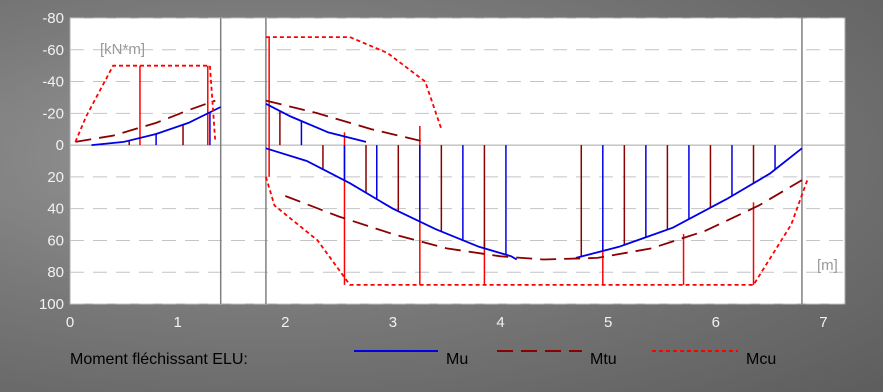 This screenshot has width=883, height=392. What do you see at coordinates (159, 359) in the screenshot?
I see `legend-title: Moment fléchissant ELU:` at bounding box center [159, 359].